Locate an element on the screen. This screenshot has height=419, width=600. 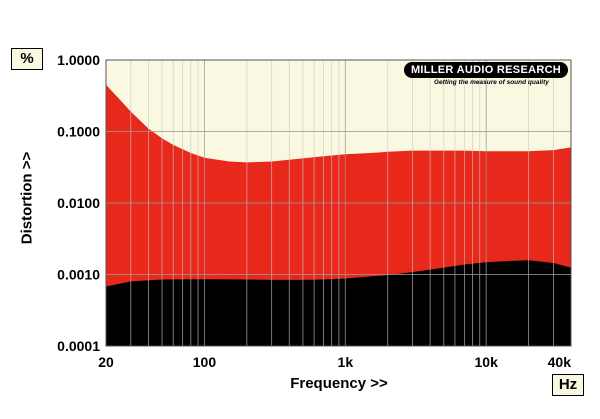
y-tick-label: 1.0000 is located at coordinates (78, 60).